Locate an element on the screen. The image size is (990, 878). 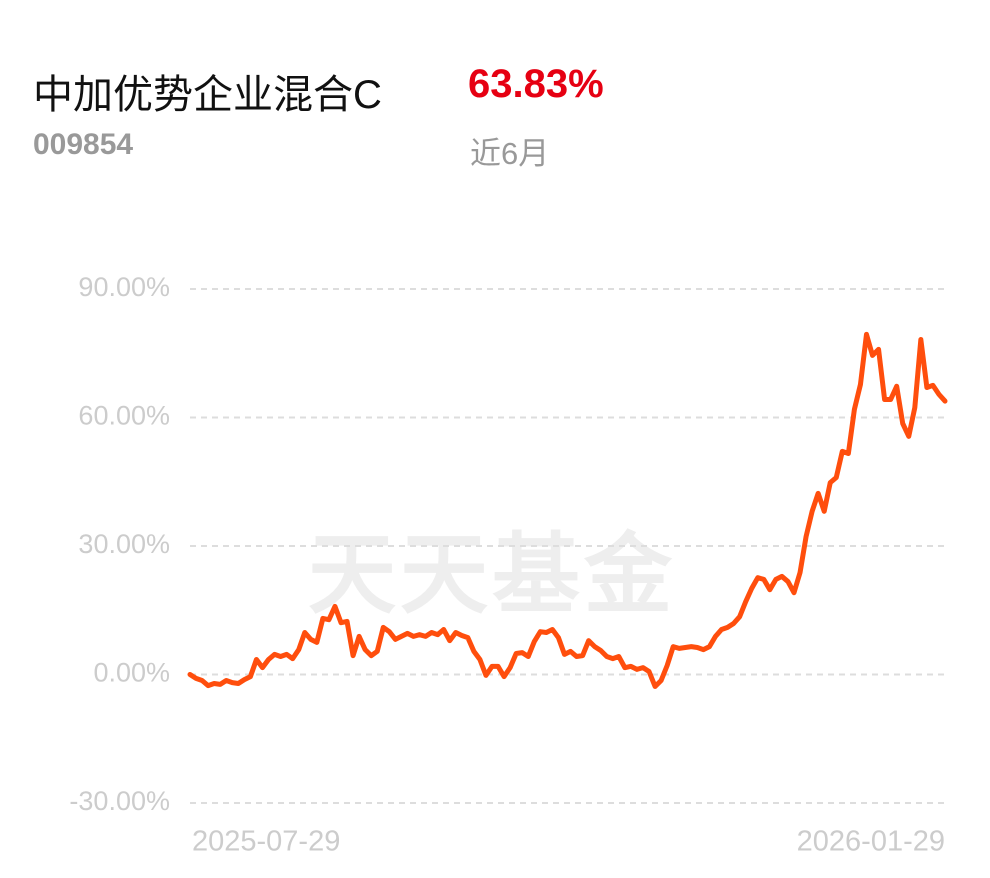
period-return: 63.83% is located at coordinates (536, 84).